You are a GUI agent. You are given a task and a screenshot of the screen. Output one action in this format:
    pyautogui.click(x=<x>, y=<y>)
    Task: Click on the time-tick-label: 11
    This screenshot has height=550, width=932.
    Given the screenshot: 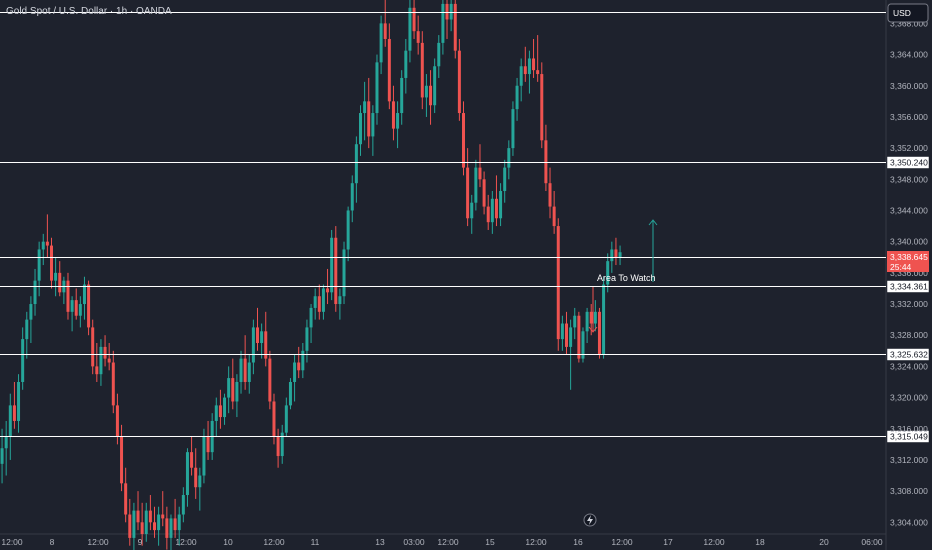 What is the action you would take?
    pyautogui.click(x=315, y=542)
    